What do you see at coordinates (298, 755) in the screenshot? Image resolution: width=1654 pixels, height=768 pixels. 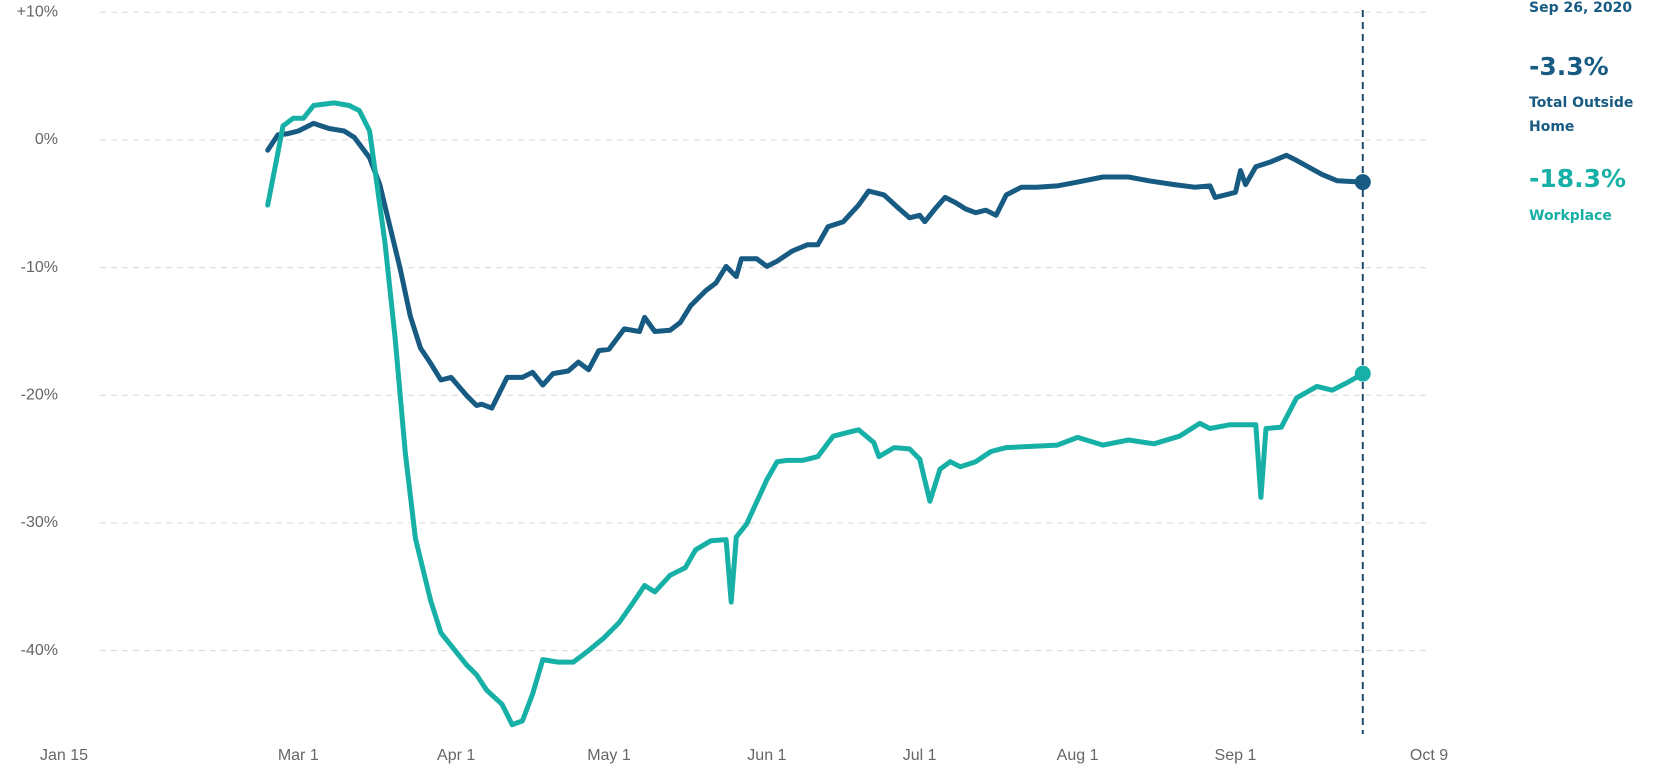 I see `x-tick-label: Mar 1` at bounding box center [298, 755].